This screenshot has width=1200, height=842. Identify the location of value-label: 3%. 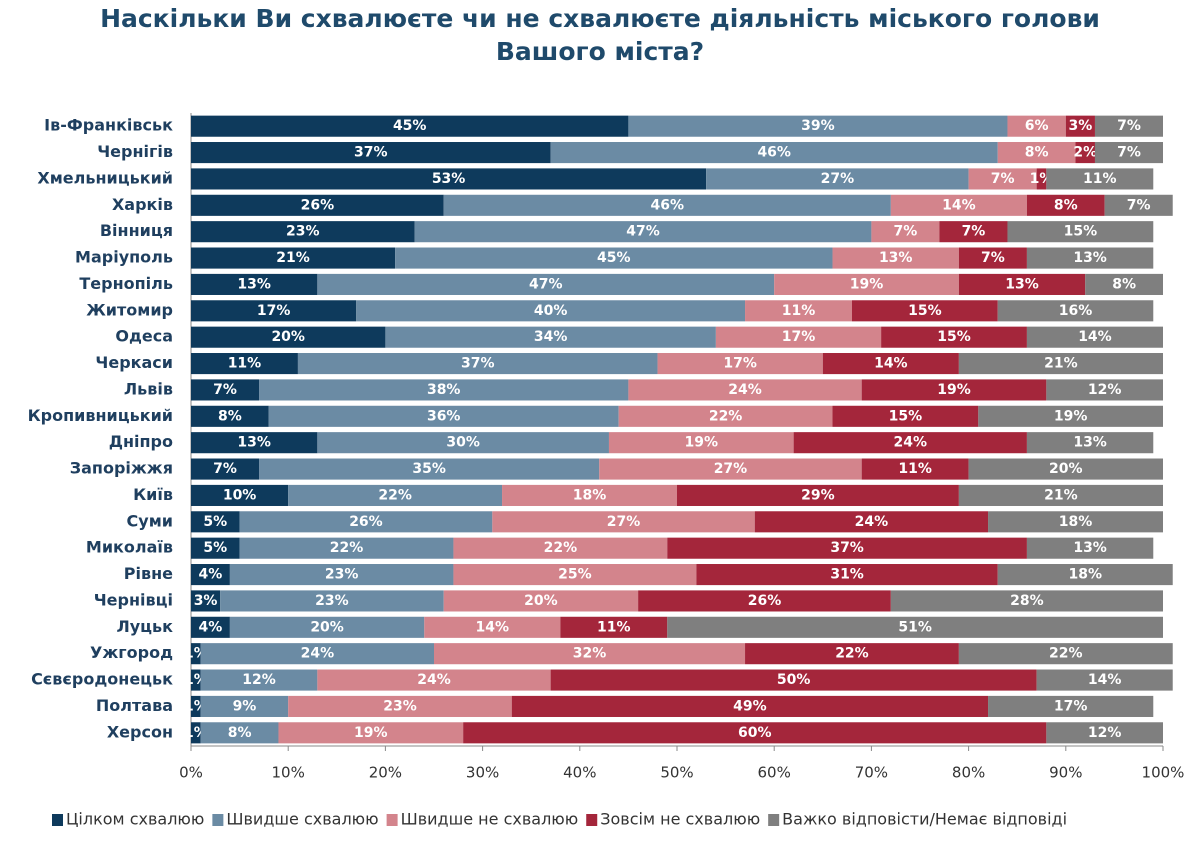
(1080, 126).